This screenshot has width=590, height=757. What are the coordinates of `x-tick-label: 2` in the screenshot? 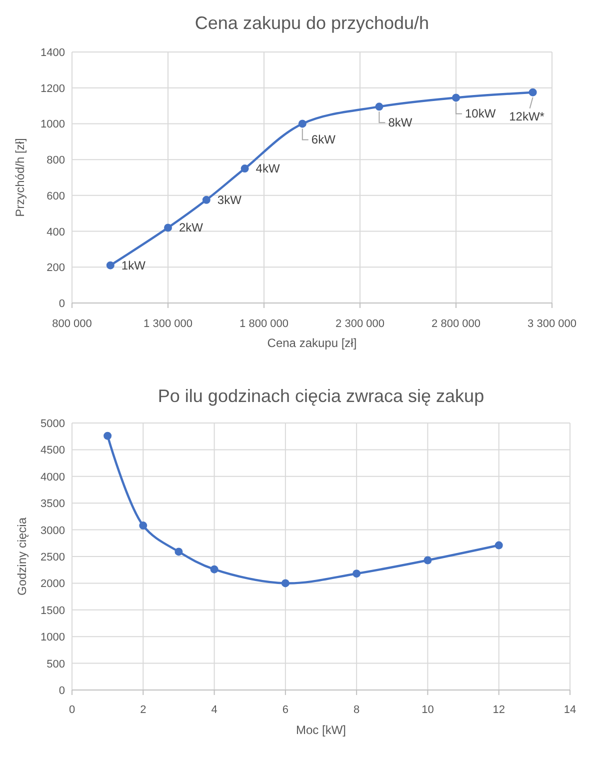 It's located at (143, 710).